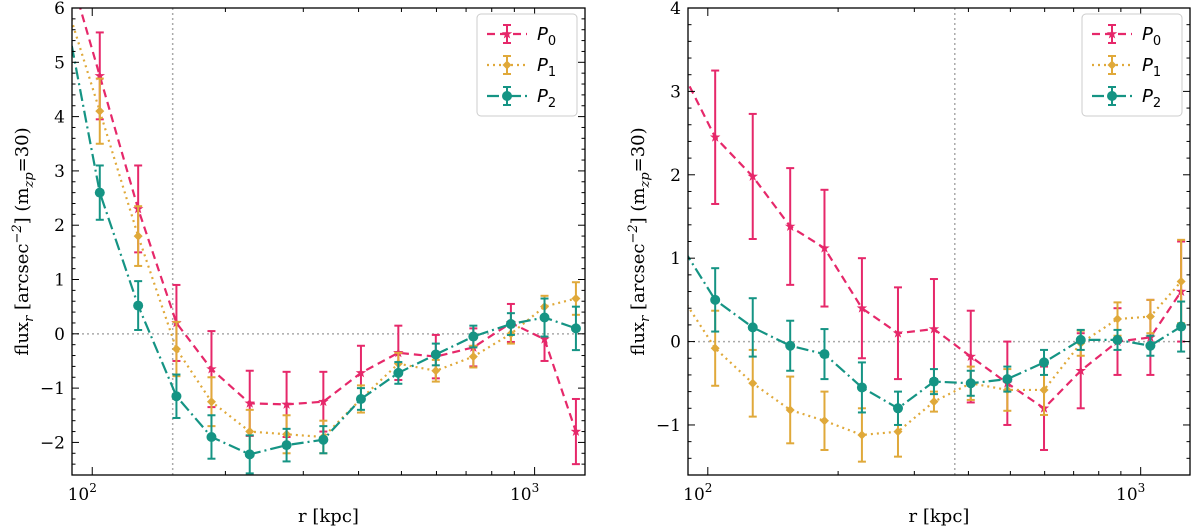 This screenshot has height=527, width=1200. What do you see at coordinates (59, 172) in the screenshot?
I see `y-tick-label: 3` at bounding box center [59, 172].